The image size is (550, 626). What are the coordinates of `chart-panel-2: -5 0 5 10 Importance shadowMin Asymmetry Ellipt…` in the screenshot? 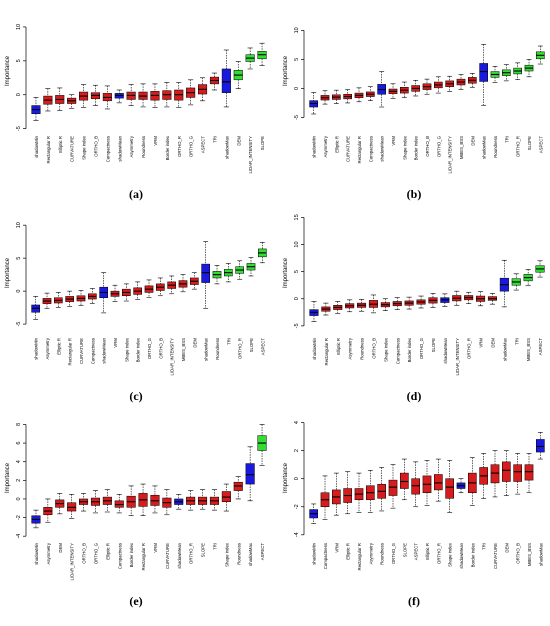 It's located at (136, 312).